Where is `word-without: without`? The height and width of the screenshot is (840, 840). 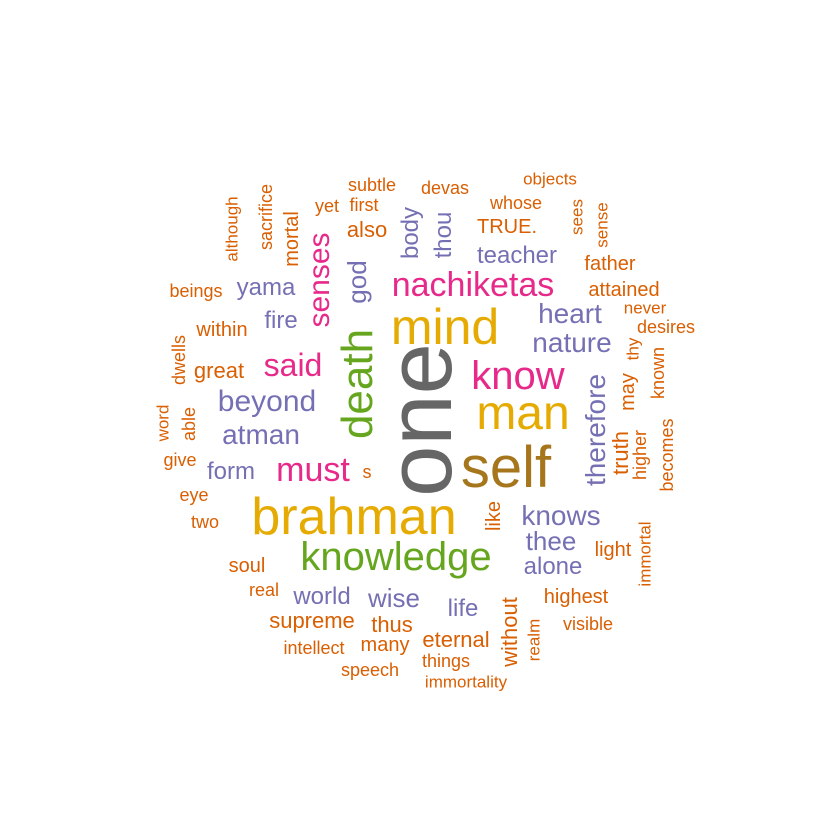
word-without: without is located at coordinates (509, 632).